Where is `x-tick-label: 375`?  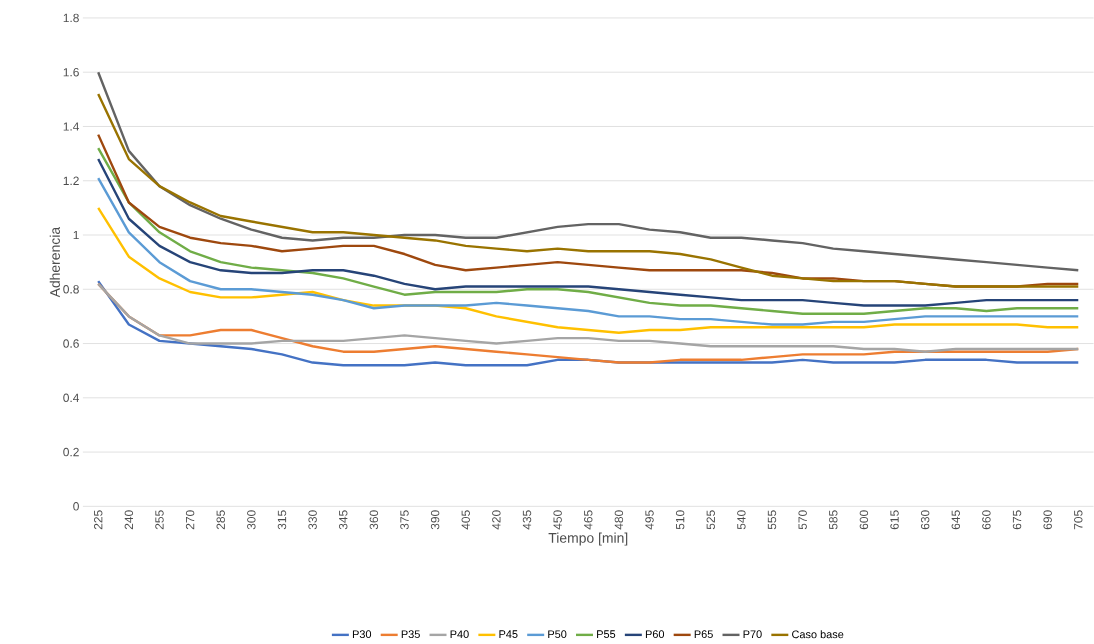 x-tick-label: 375 is located at coordinates (404, 520).